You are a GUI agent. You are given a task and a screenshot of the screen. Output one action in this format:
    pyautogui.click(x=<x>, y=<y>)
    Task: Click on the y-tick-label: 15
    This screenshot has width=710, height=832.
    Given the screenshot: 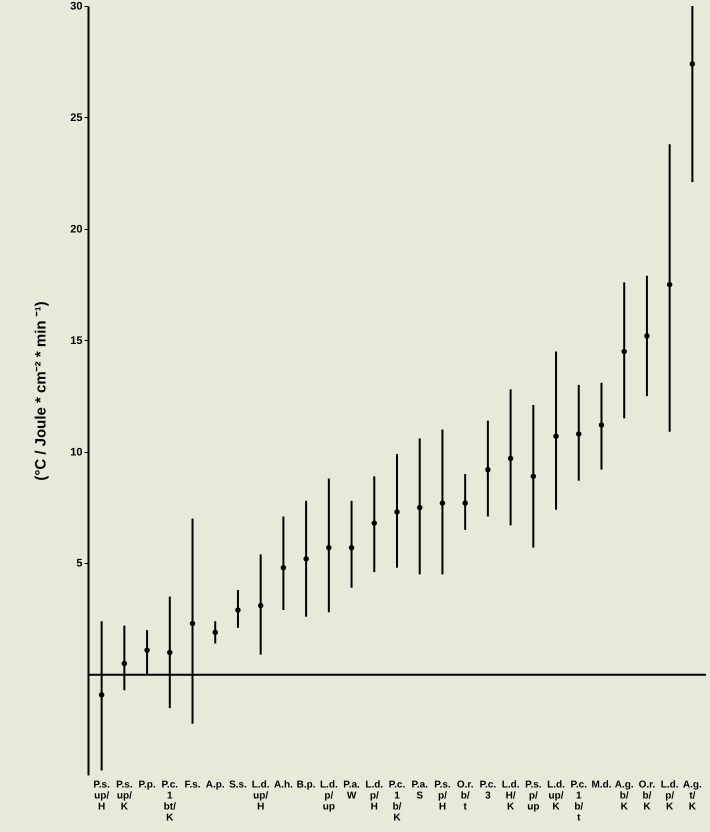 What is the action you would take?
    pyautogui.click(x=76, y=340)
    